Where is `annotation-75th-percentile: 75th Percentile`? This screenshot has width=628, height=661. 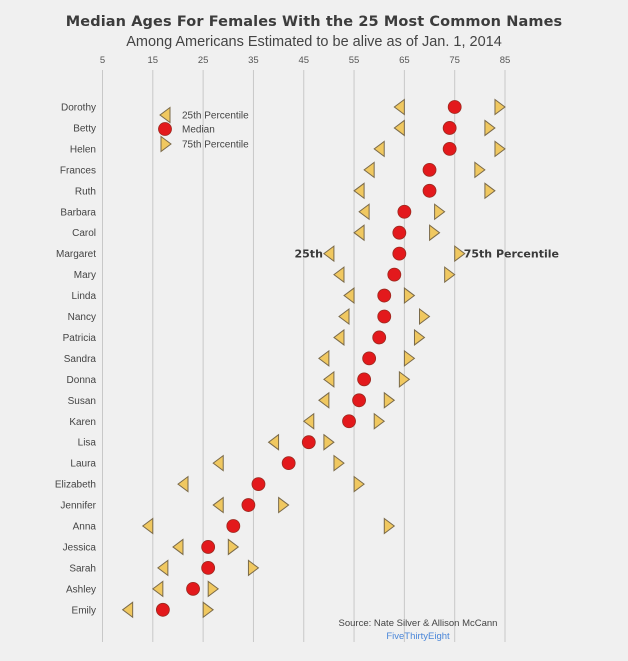 annotation-75th-percentile: 75th Percentile is located at coordinates (511, 254).